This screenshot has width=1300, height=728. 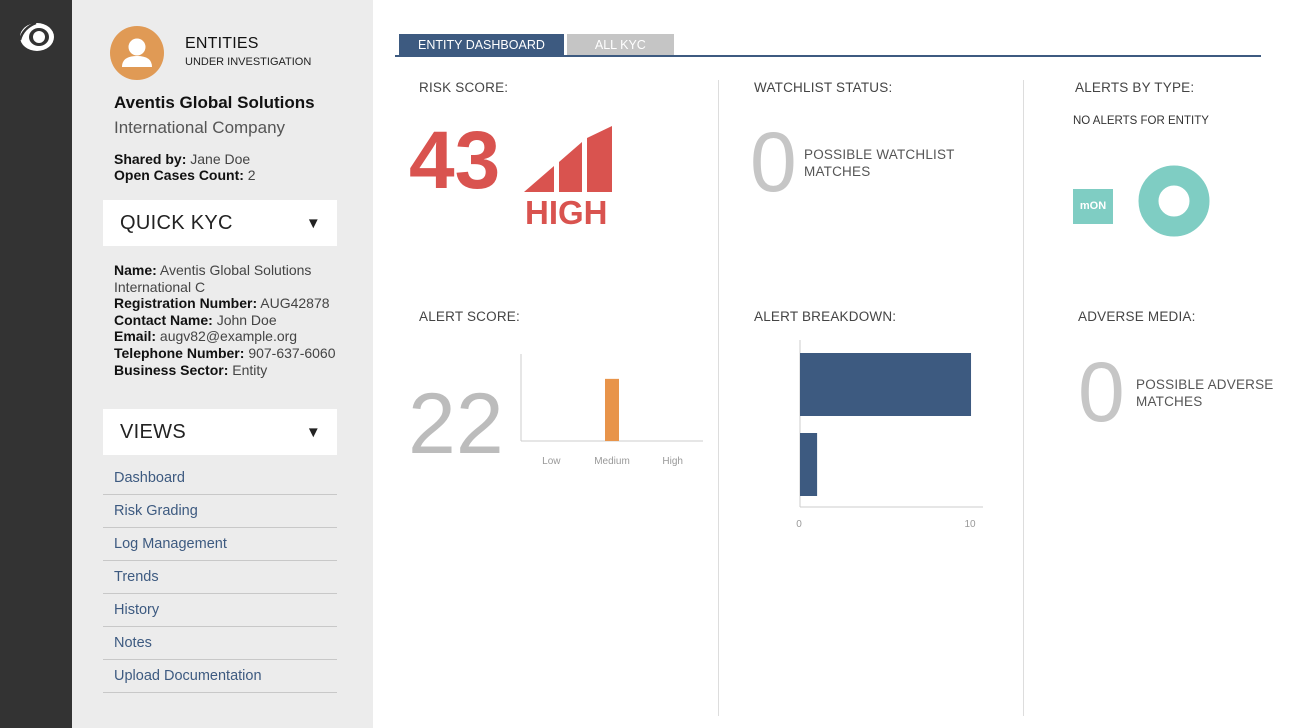 I want to click on kyc-registration: Registration Number: AUG42878, so click(x=222, y=303).